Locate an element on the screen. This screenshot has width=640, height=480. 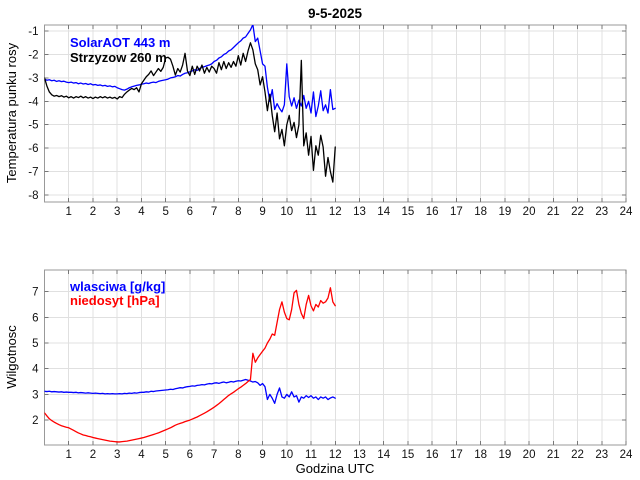
series-line-solaraot is located at coordinates (190, 71).